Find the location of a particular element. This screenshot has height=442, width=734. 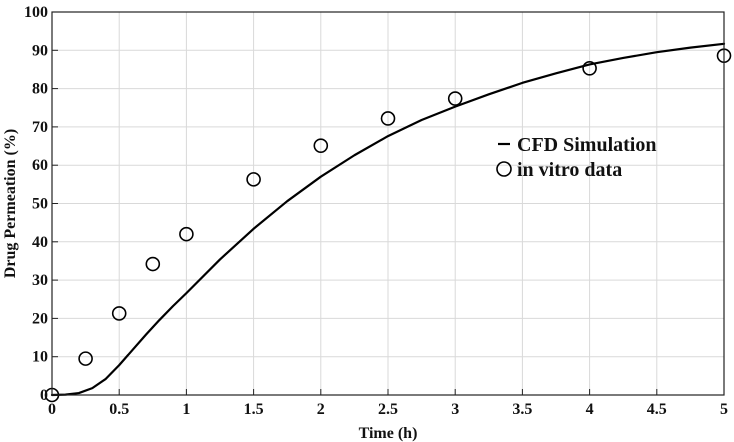

x-tick-label: 0 is located at coordinates (52, 409).